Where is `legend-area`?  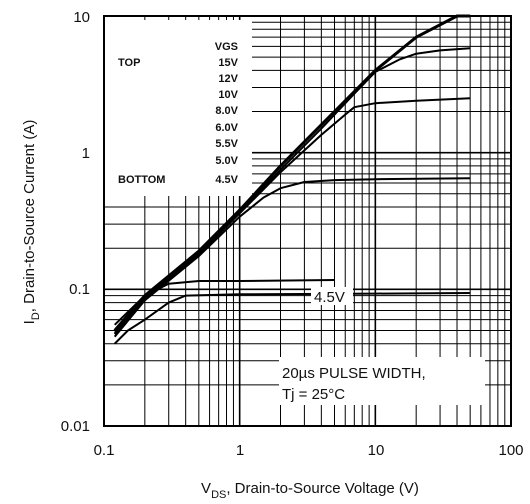
legend-area is located at coordinates (178, 108).